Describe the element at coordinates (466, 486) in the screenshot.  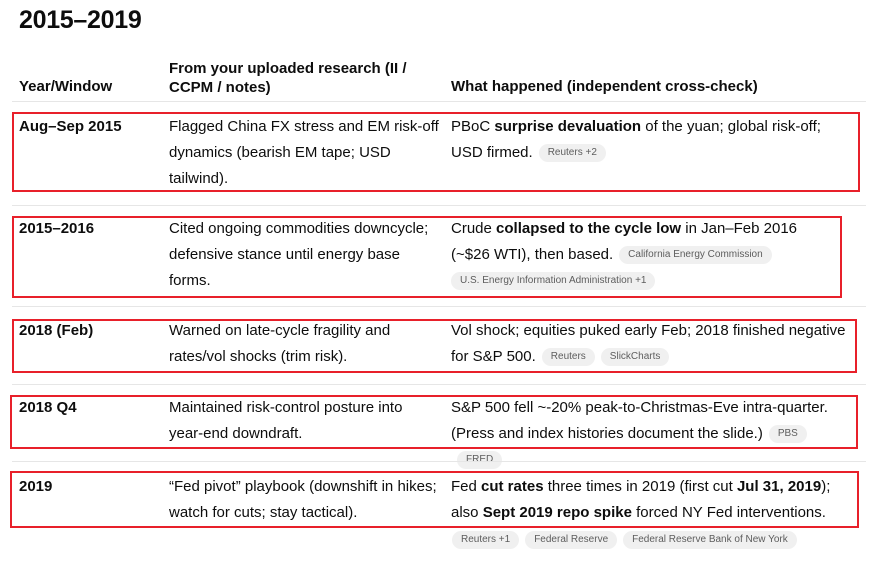
I see `text: Fed` at that location.